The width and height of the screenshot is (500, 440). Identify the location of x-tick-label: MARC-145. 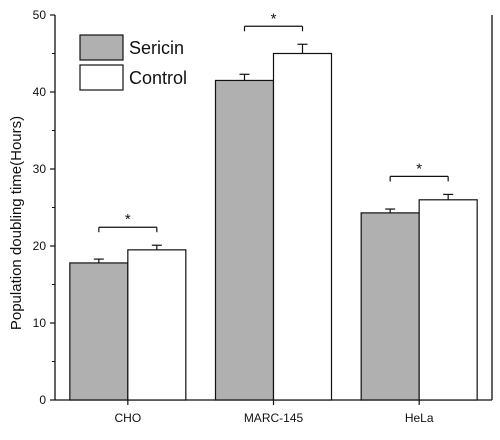
(274, 418).